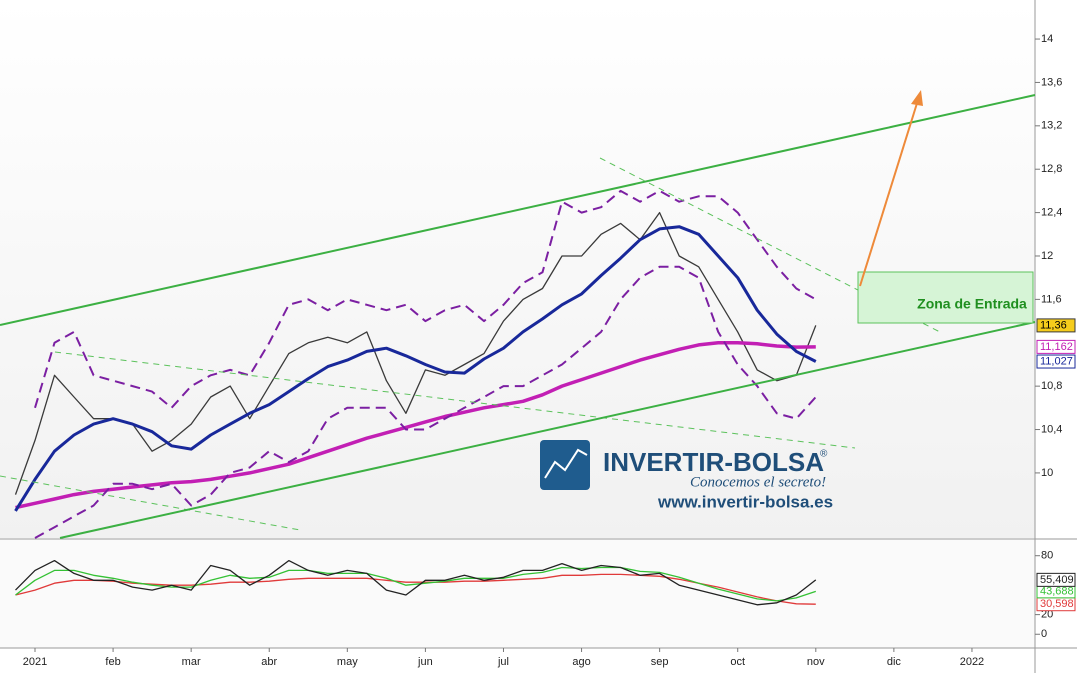 The image size is (1077, 673). Describe the element at coordinates (1047, 556) in the screenshot. I see `y-tick-label: 80` at that location.